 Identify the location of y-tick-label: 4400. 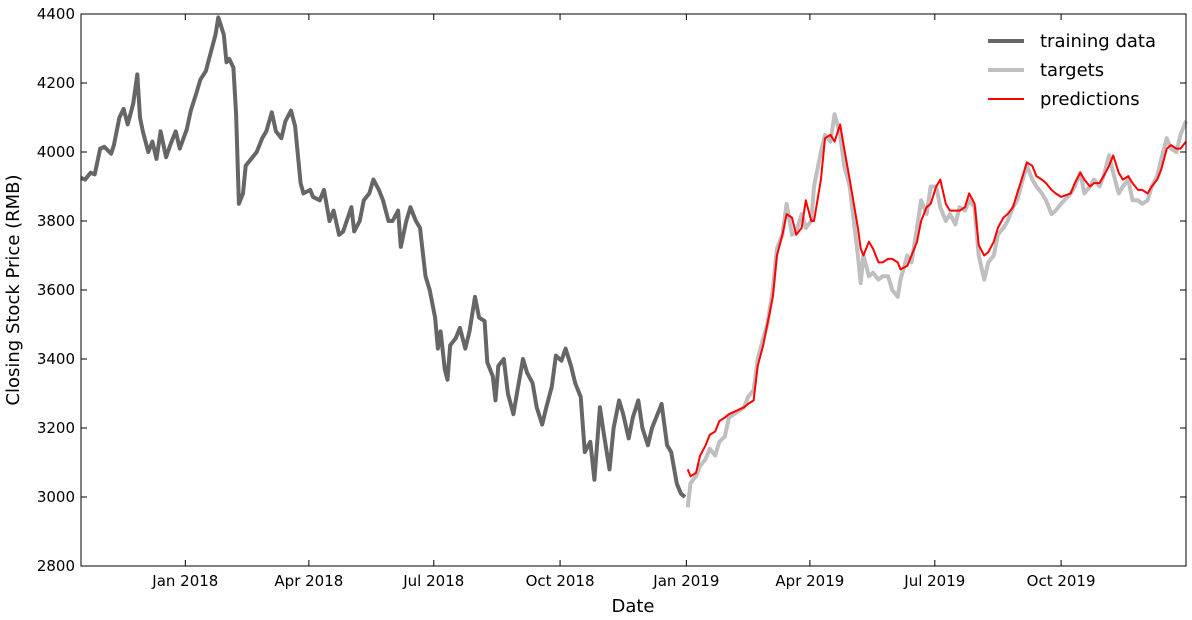
(56, 14).